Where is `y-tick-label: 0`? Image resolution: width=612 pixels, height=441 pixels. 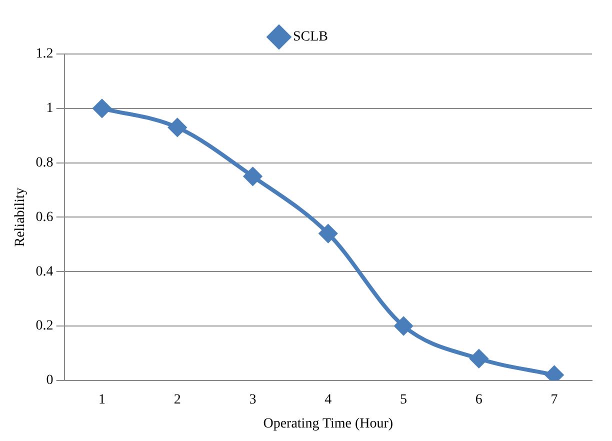
y-tick-label: 0 is located at coordinates (50, 380).